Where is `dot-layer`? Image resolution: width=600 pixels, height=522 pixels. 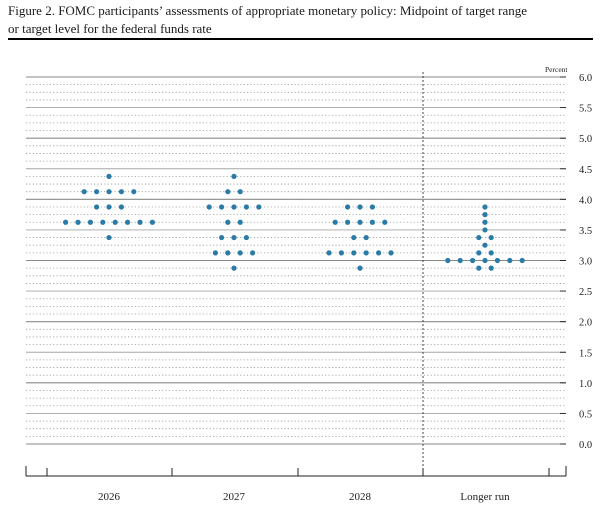
dot-layer is located at coordinates (294, 222).